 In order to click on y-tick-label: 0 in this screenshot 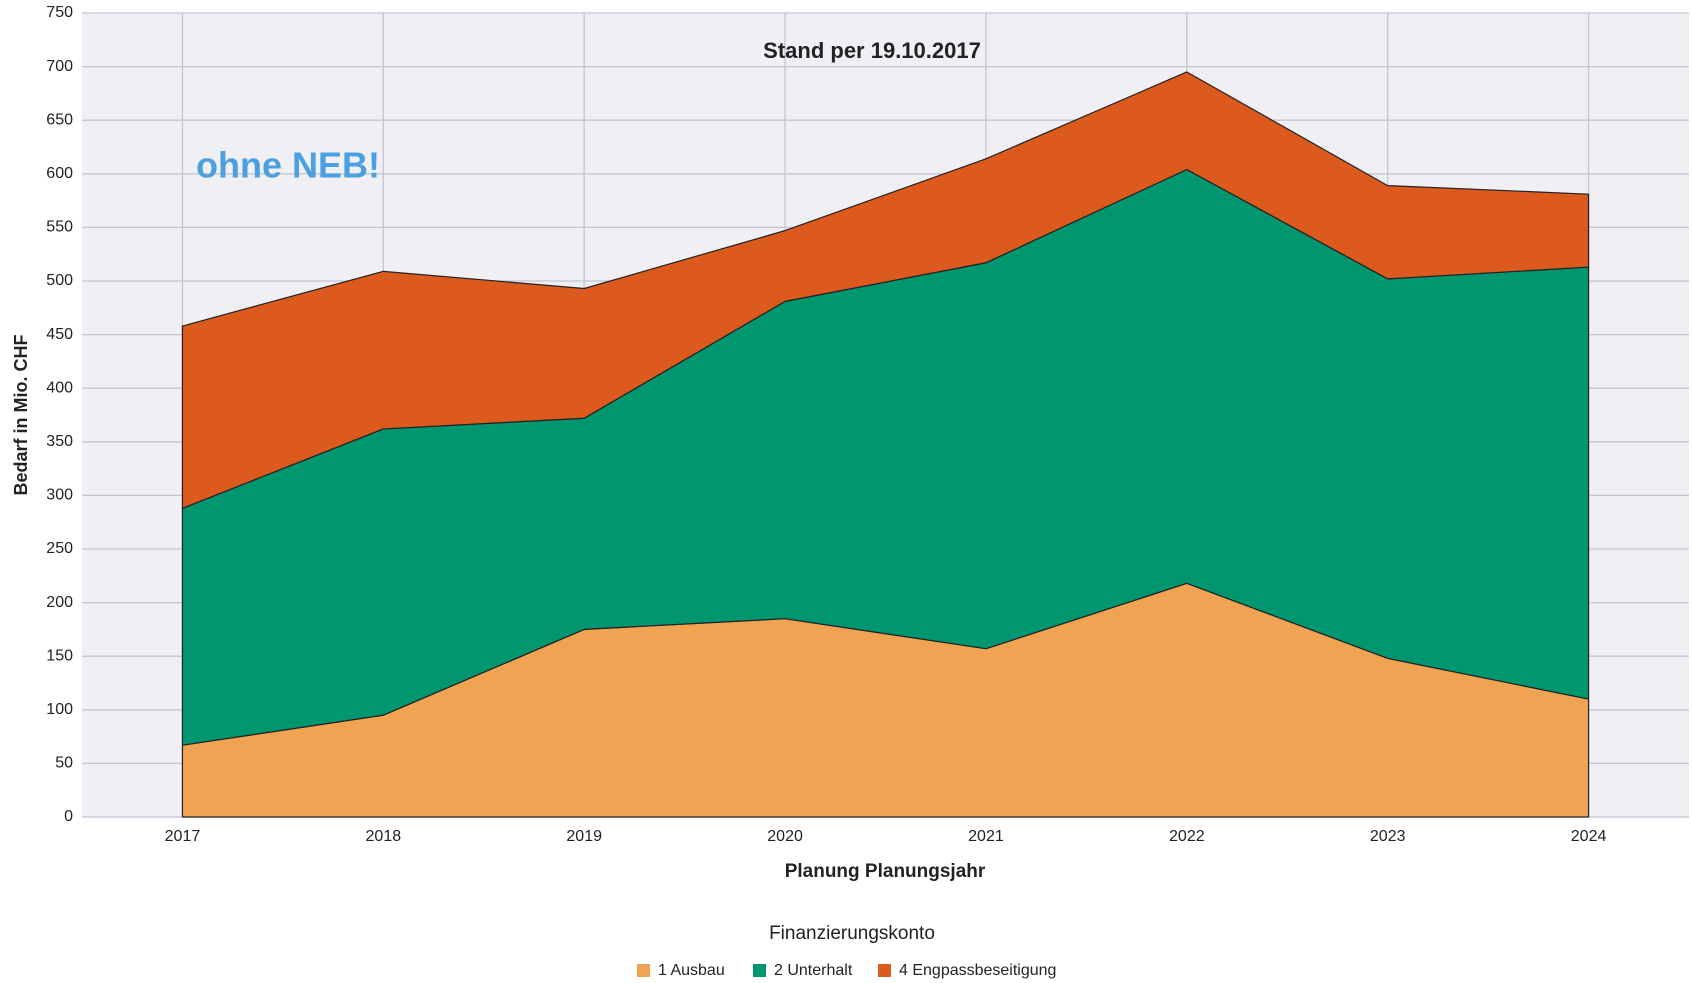, I will do `click(68, 816)`.